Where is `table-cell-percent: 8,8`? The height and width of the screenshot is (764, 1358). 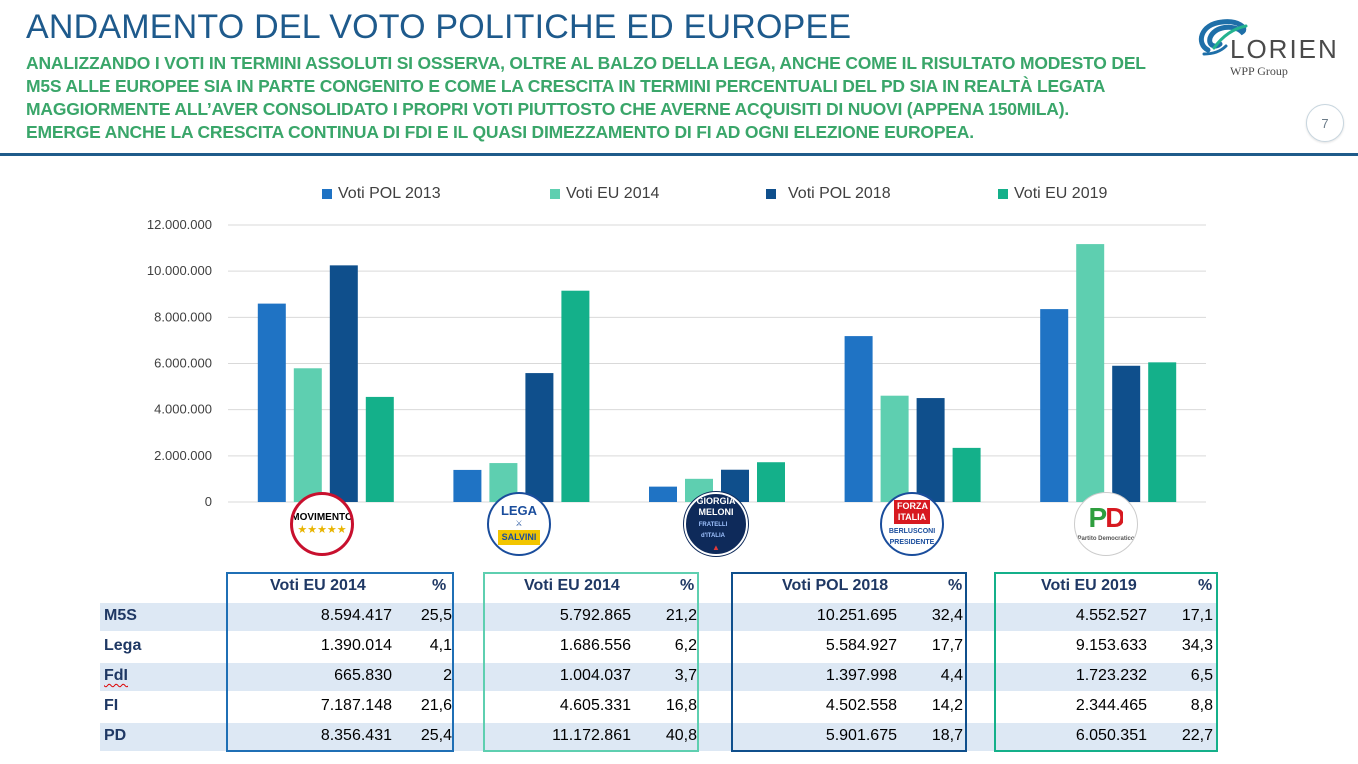 table-cell-percent: 8,8 is located at coordinates (1201, 705).